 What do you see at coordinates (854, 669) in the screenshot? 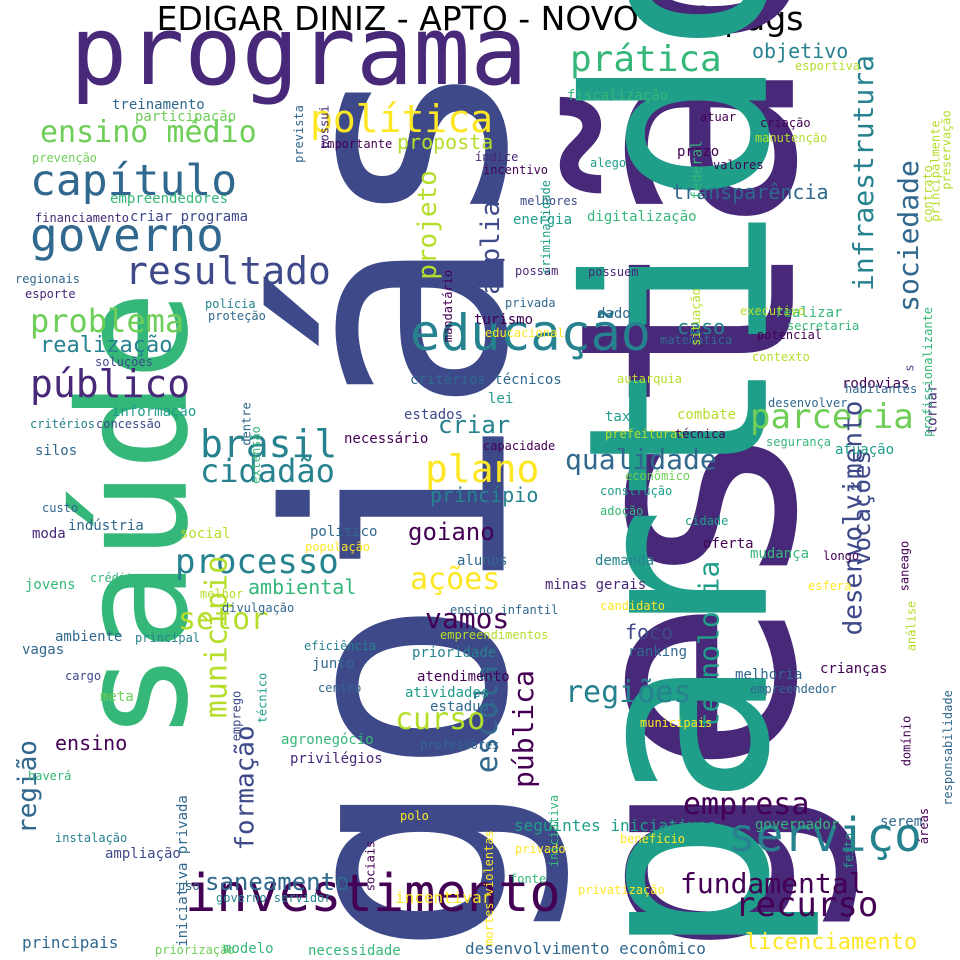
I see `word-criancas: crianças` at bounding box center [854, 669].